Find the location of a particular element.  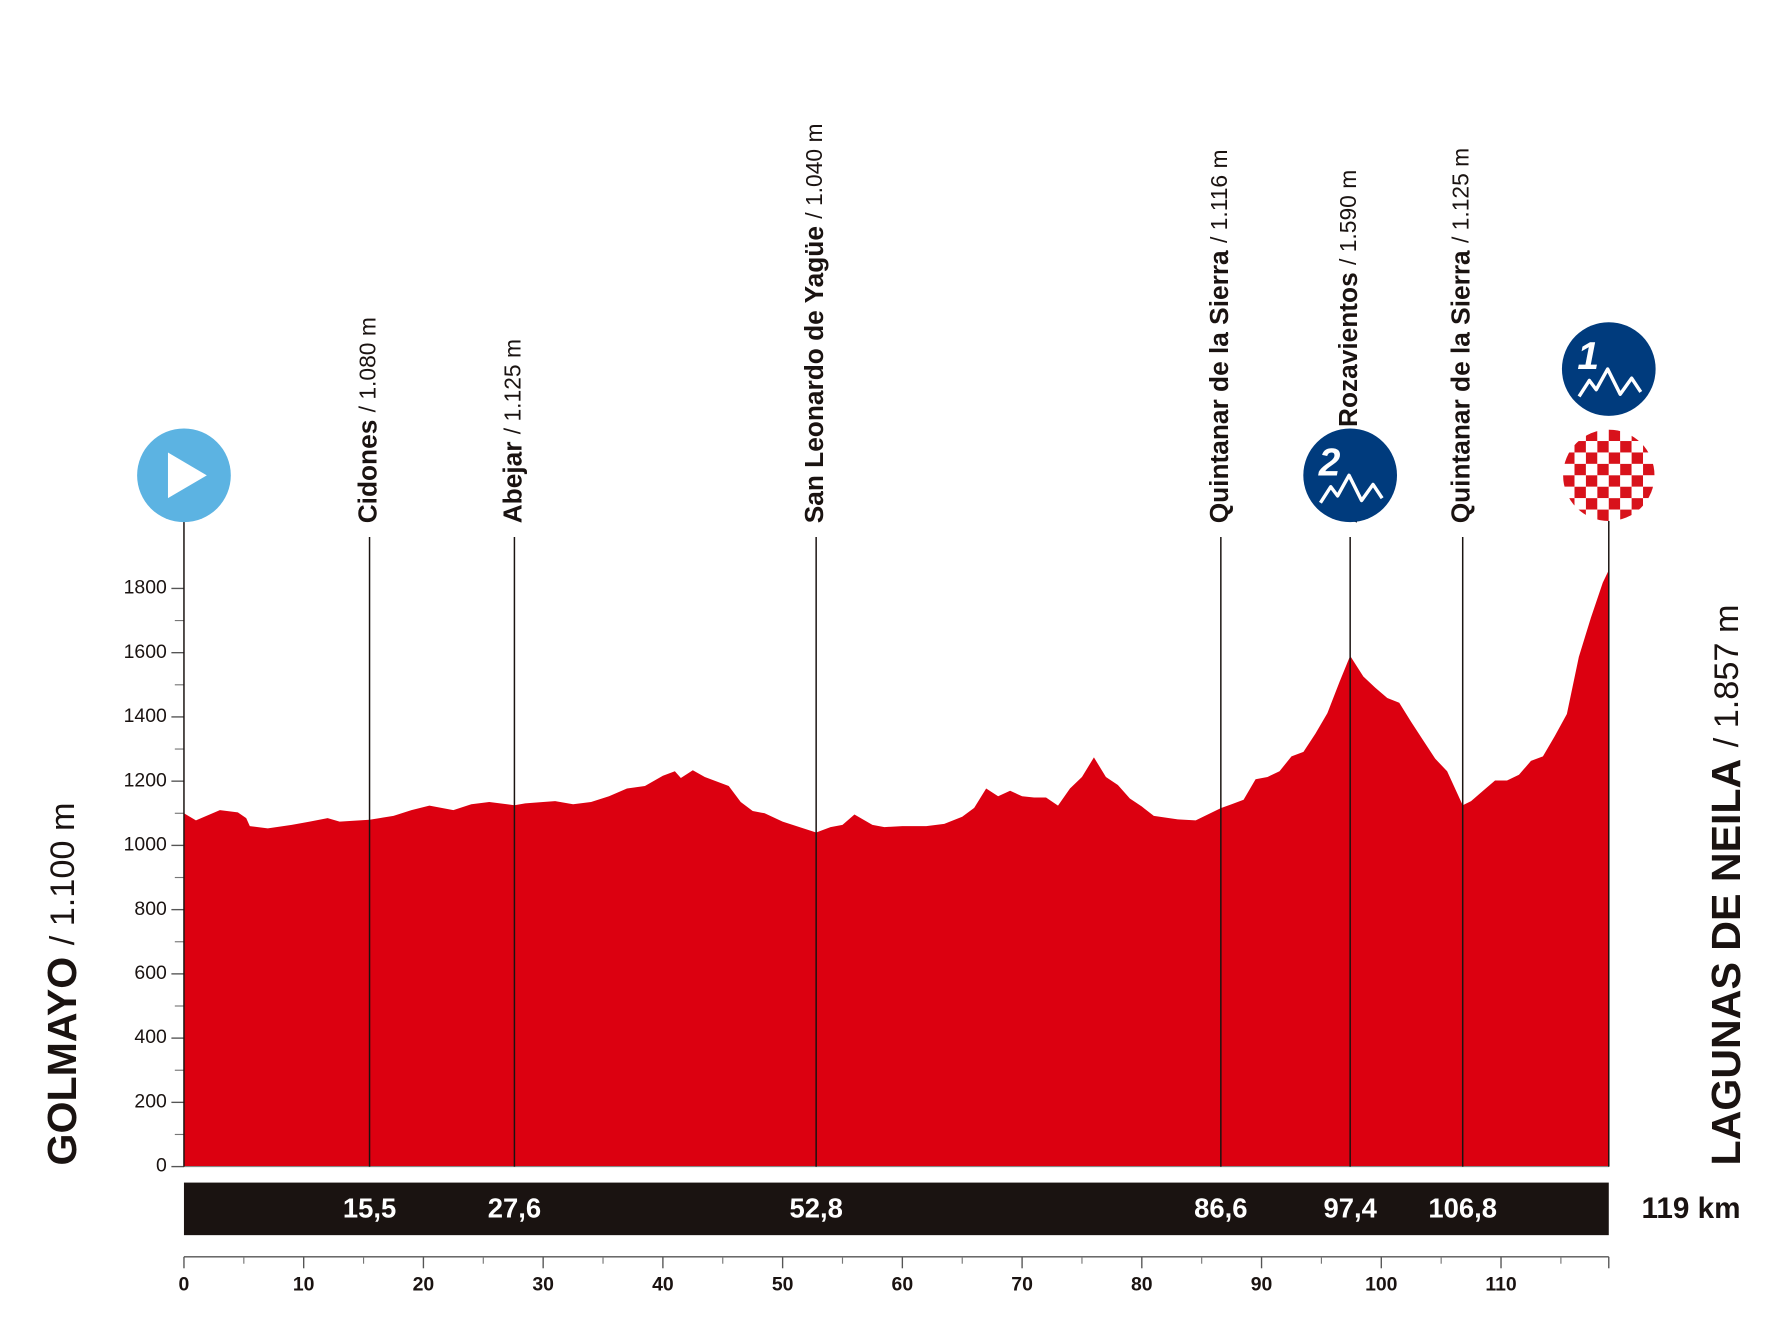

x-tick-label: 70 is located at coordinates (1022, 1285).